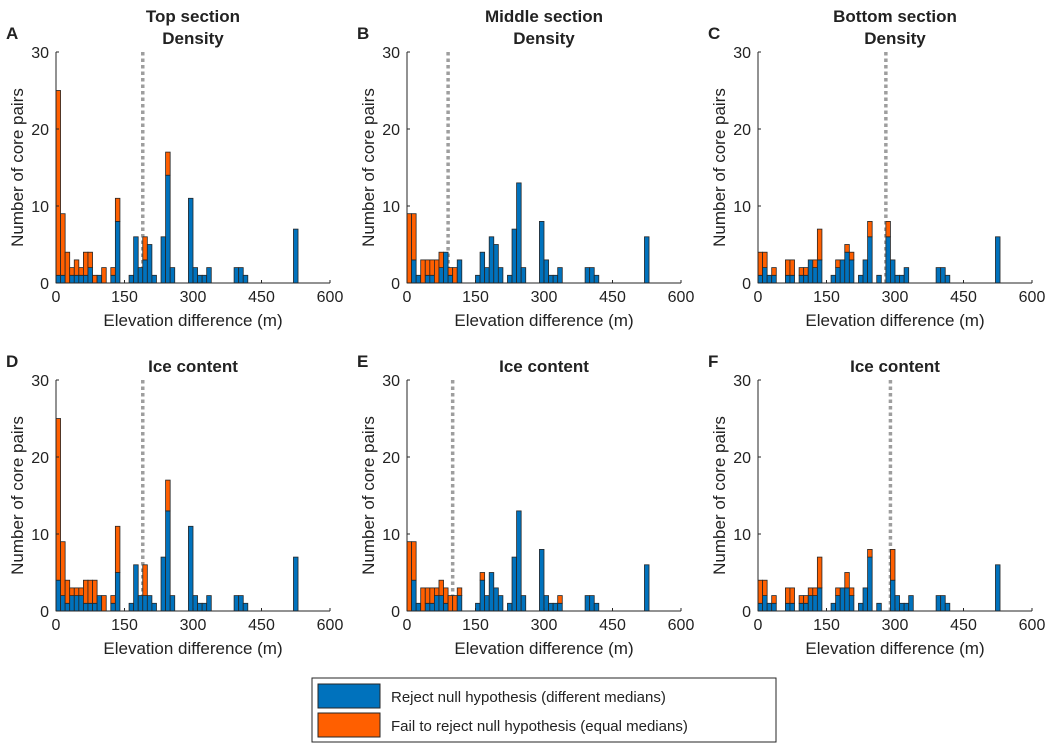  What do you see at coordinates (368, 495) in the screenshot?
I see `y-axis-label: Number of core pairs` at bounding box center [368, 495].